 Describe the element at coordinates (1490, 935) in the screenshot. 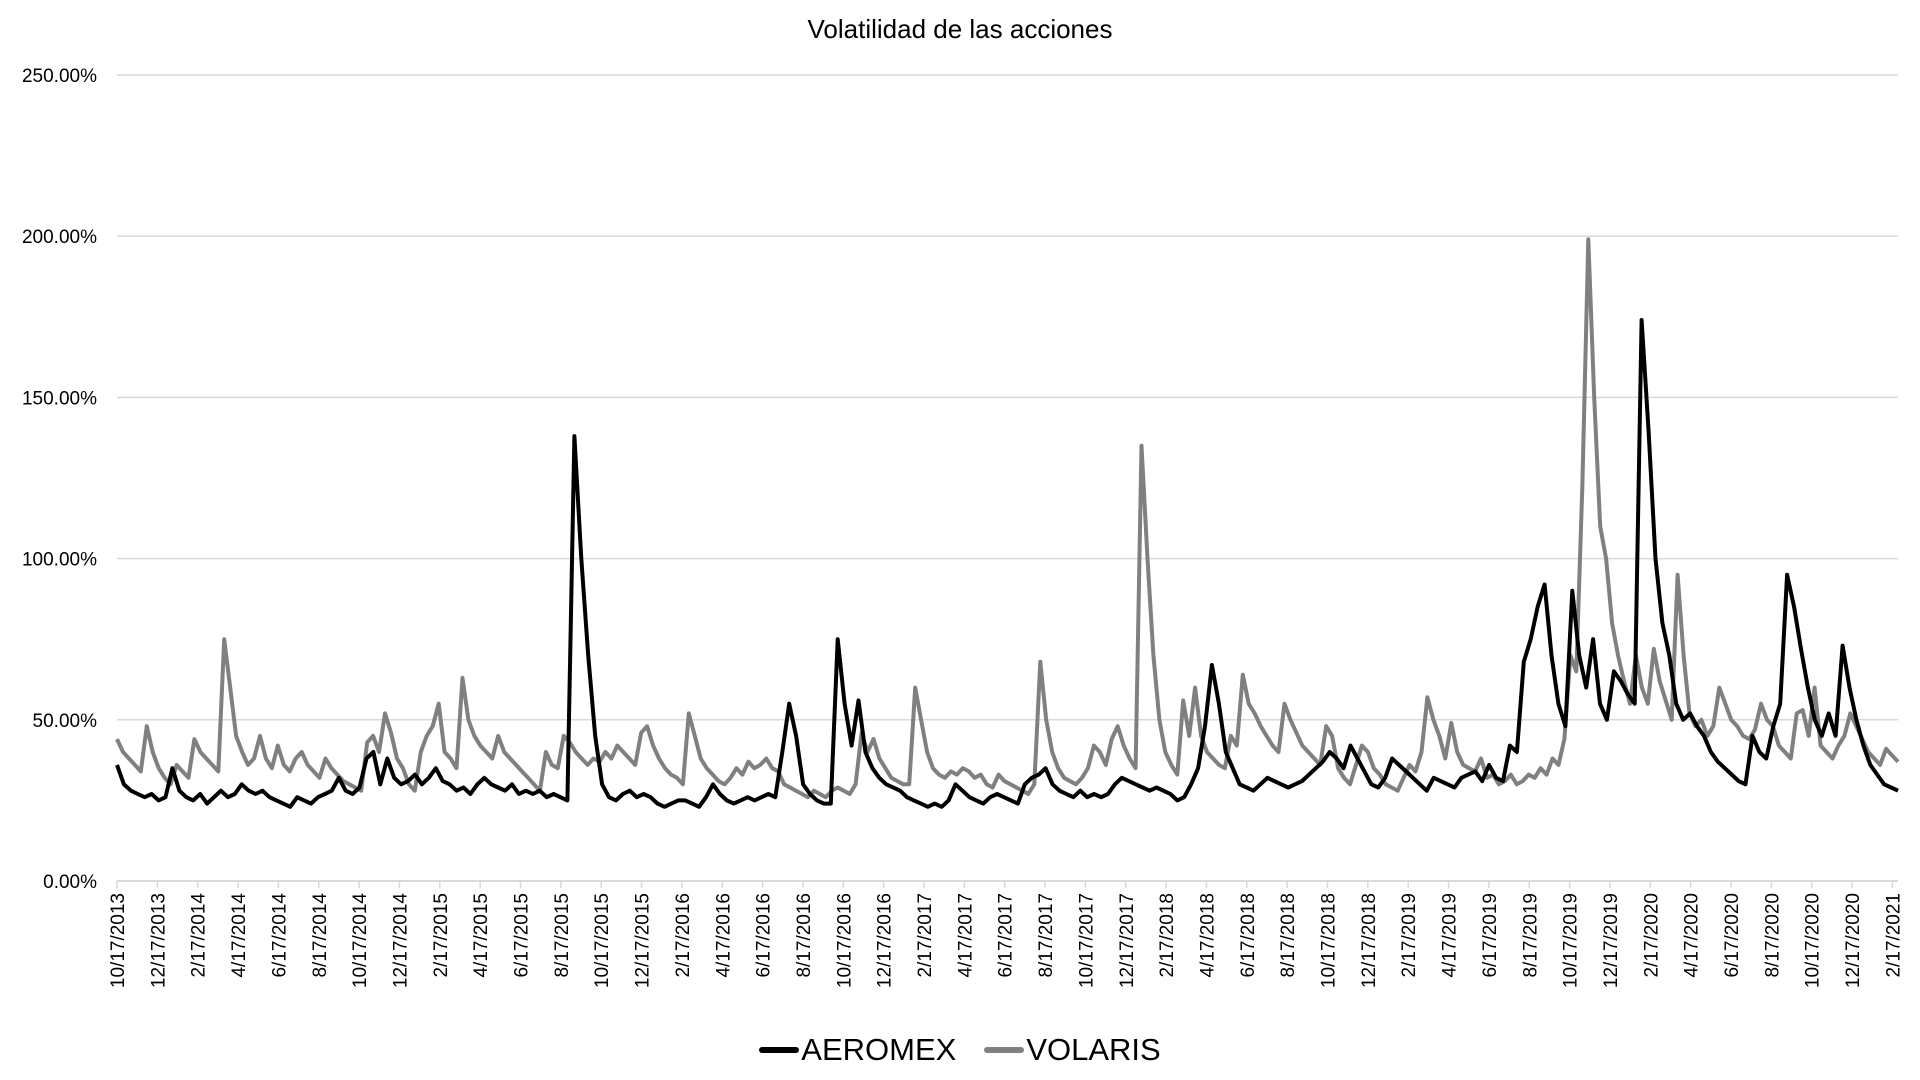

I see `x-tick-label: 6/17/2019` at that location.